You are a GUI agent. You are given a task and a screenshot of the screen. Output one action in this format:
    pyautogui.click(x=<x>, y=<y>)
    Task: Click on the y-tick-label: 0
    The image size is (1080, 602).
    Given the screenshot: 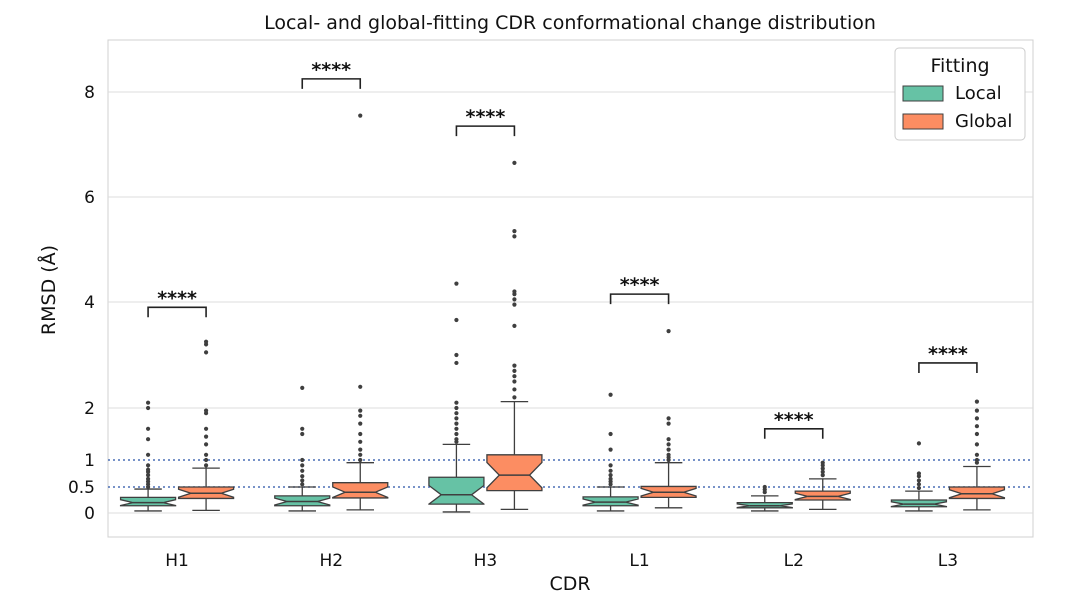 What is the action you would take?
    pyautogui.click(x=89, y=514)
    